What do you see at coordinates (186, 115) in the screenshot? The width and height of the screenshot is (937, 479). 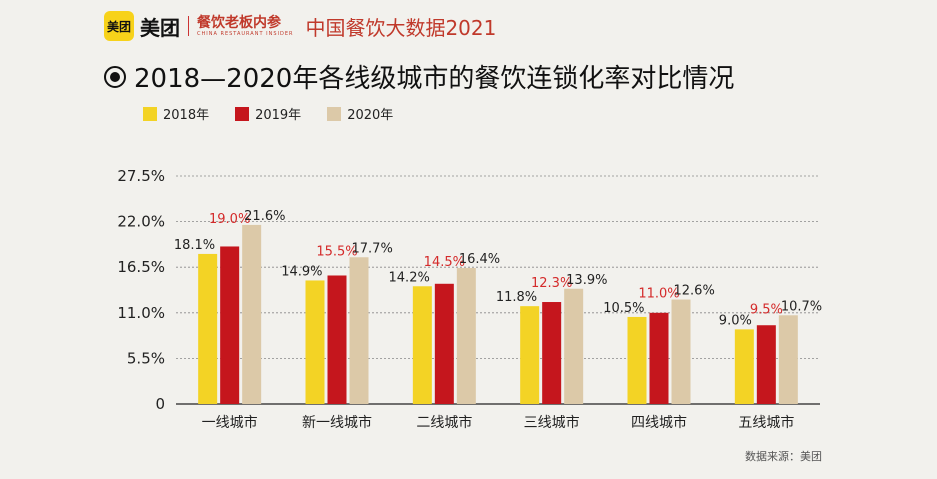 I see `legend-label-2018: 2018年` at bounding box center [186, 115].